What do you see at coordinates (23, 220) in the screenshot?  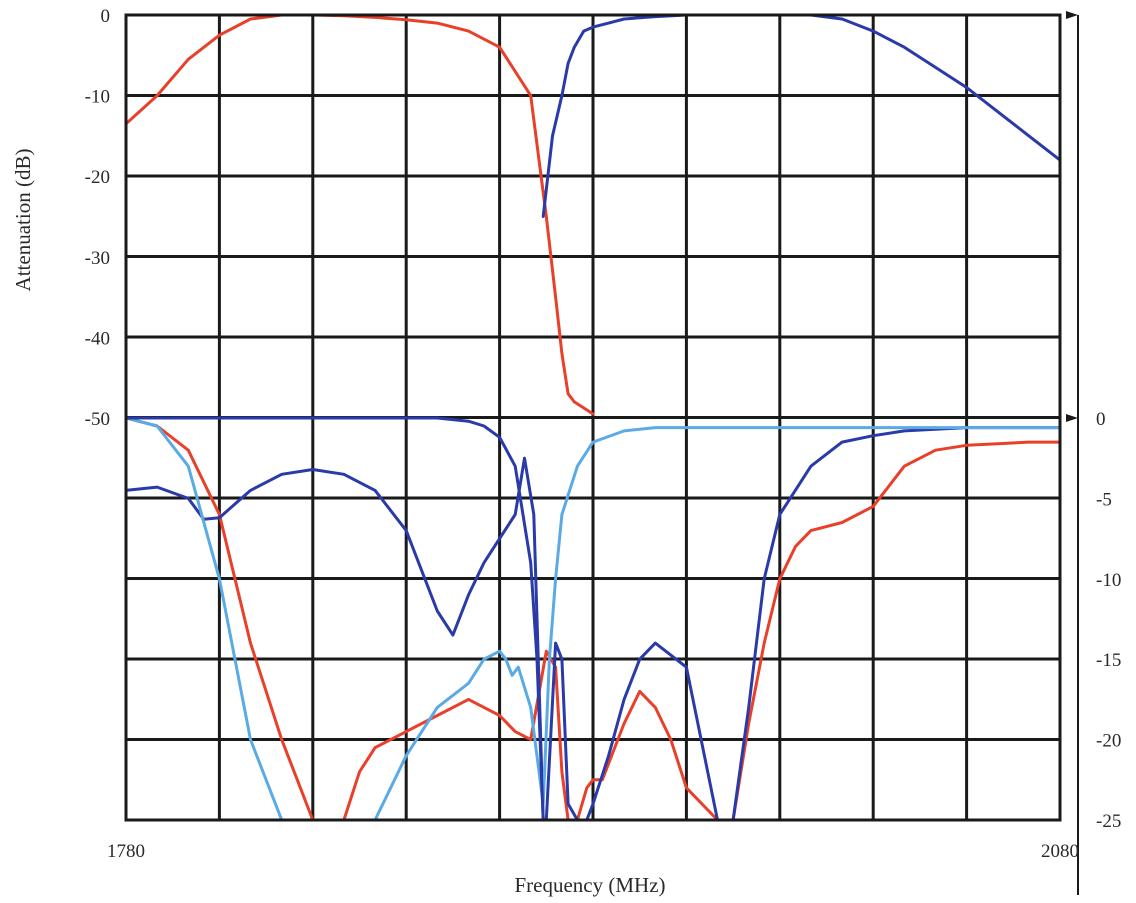 I see `y-axis-title: Attenuation (dB)` at bounding box center [23, 220].